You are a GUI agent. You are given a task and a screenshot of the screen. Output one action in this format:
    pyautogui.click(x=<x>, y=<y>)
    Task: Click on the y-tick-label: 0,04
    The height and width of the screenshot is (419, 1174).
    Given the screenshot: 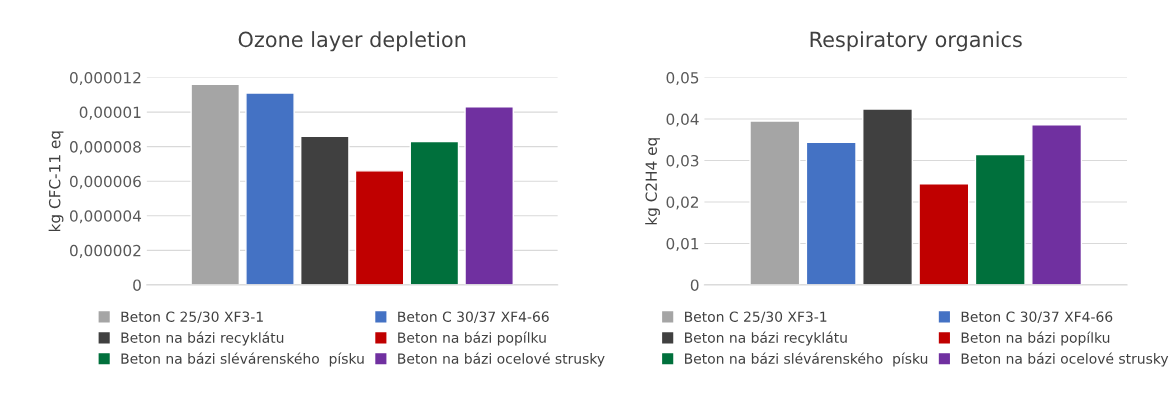 What is the action you would take?
    pyautogui.click(x=682, y=120)
    